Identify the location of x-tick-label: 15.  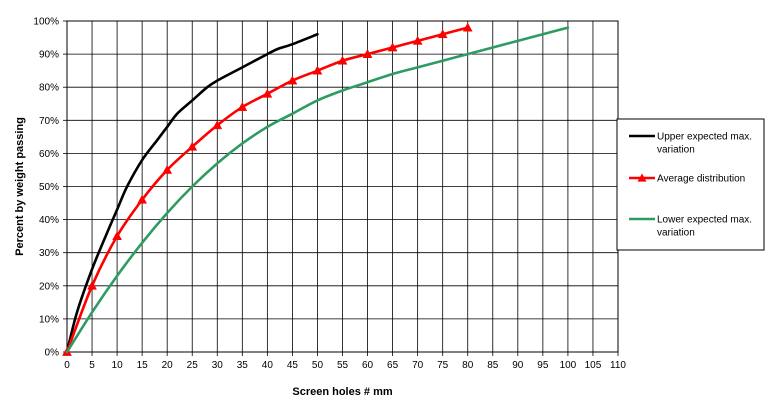
(143, 365).